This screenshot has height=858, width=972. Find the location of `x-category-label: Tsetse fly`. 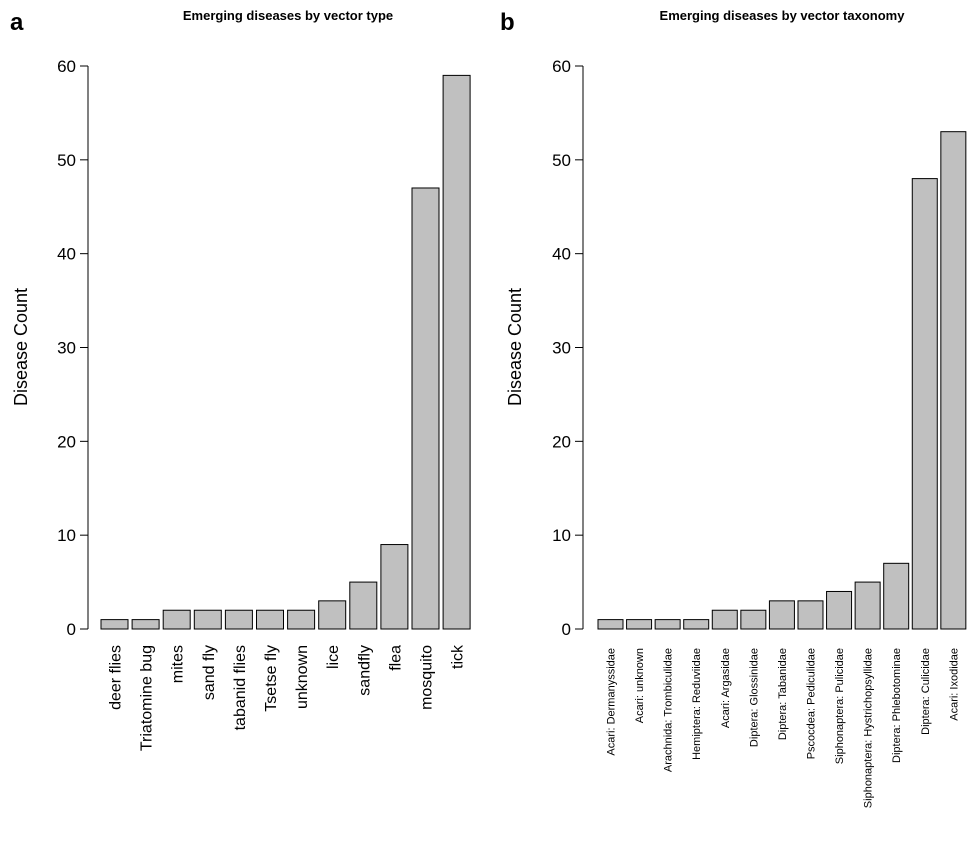

x-category-label: Tsetse fly is located at coordinates (271, 678).